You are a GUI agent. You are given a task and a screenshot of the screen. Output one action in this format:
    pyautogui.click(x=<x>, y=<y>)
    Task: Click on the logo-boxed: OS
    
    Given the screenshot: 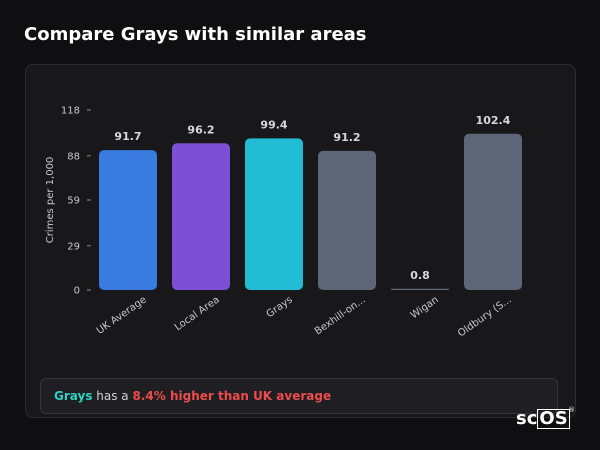 What is the action you would take?
    pyautogui.click(x=553, y=418)
    